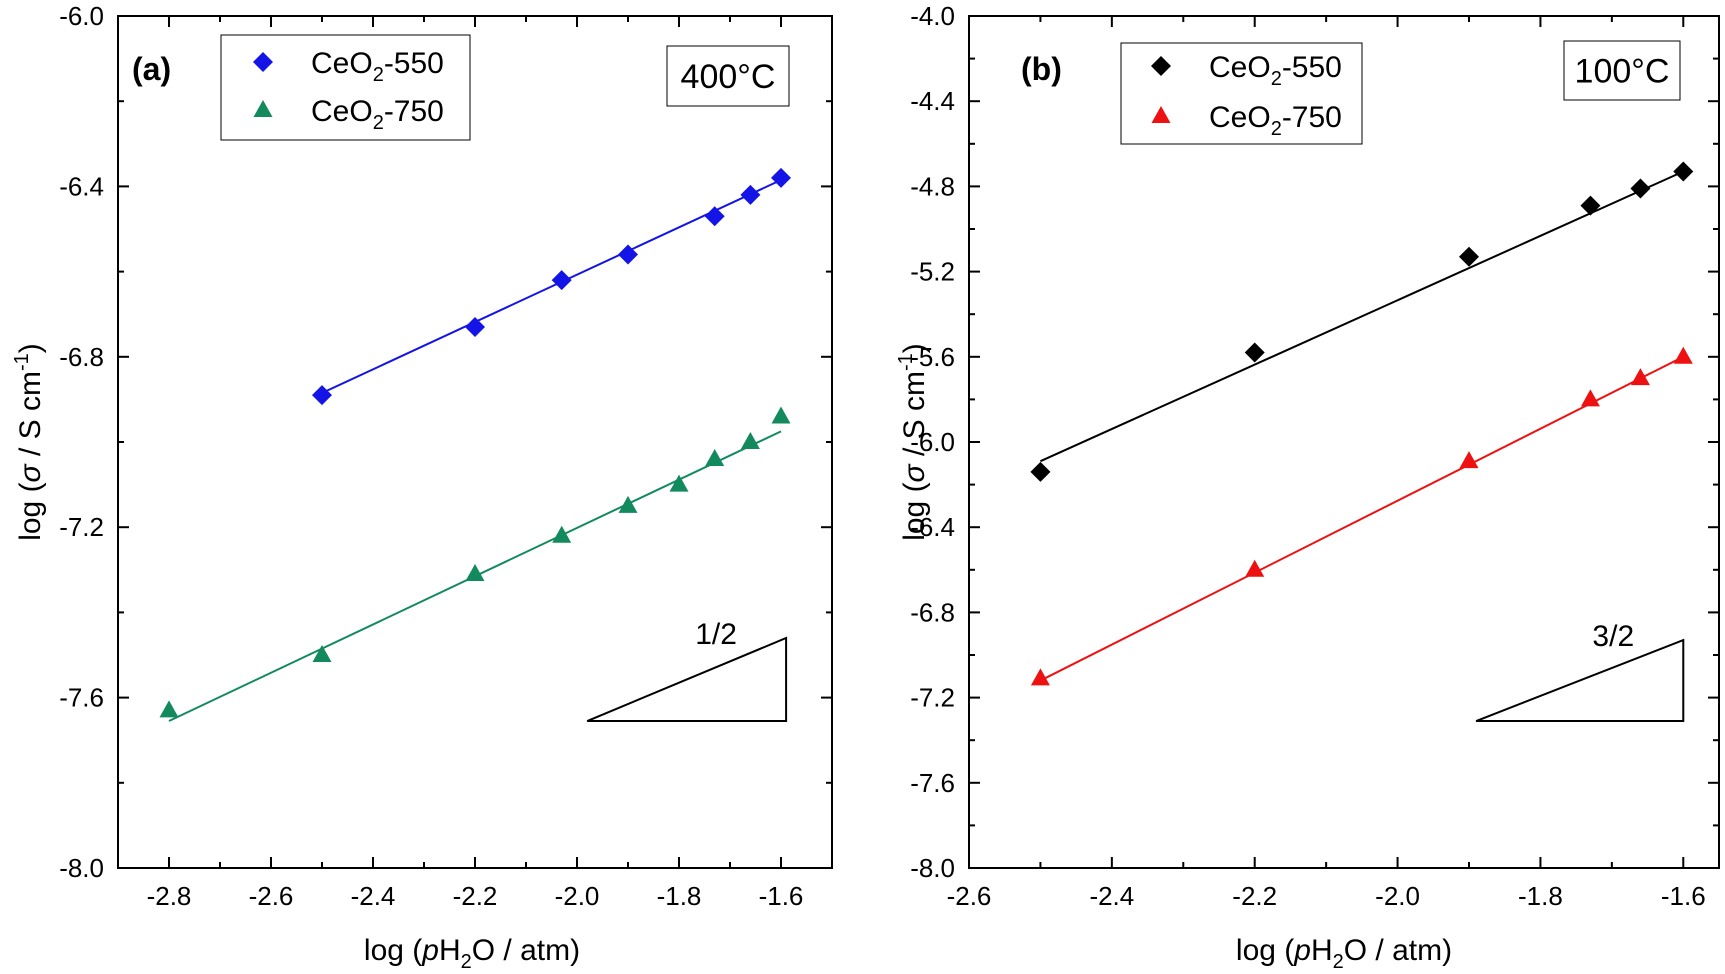 The height and width of the screenshot is (974, 1725). What do you see at coordinates (932, 16) in the screenshot?
I see `y-tick-label: -4.0` at bounding box center [932, 16].